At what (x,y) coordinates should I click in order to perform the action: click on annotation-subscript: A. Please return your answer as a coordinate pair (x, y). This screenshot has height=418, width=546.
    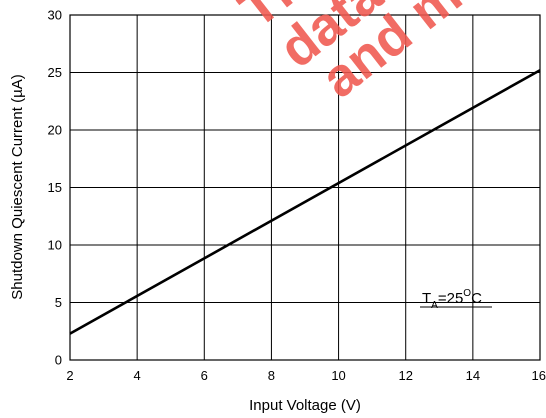
    Looking at the image, I should click on (434, 305).